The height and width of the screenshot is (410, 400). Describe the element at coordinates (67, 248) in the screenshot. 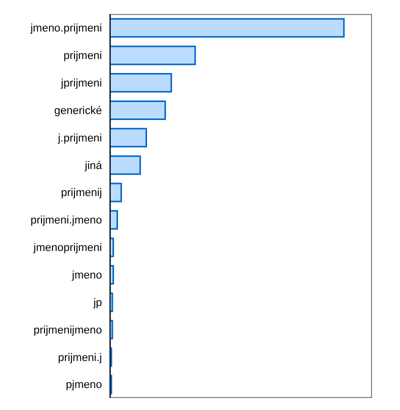

I see `y-tick-label: jmenoprijmeni` at that location.